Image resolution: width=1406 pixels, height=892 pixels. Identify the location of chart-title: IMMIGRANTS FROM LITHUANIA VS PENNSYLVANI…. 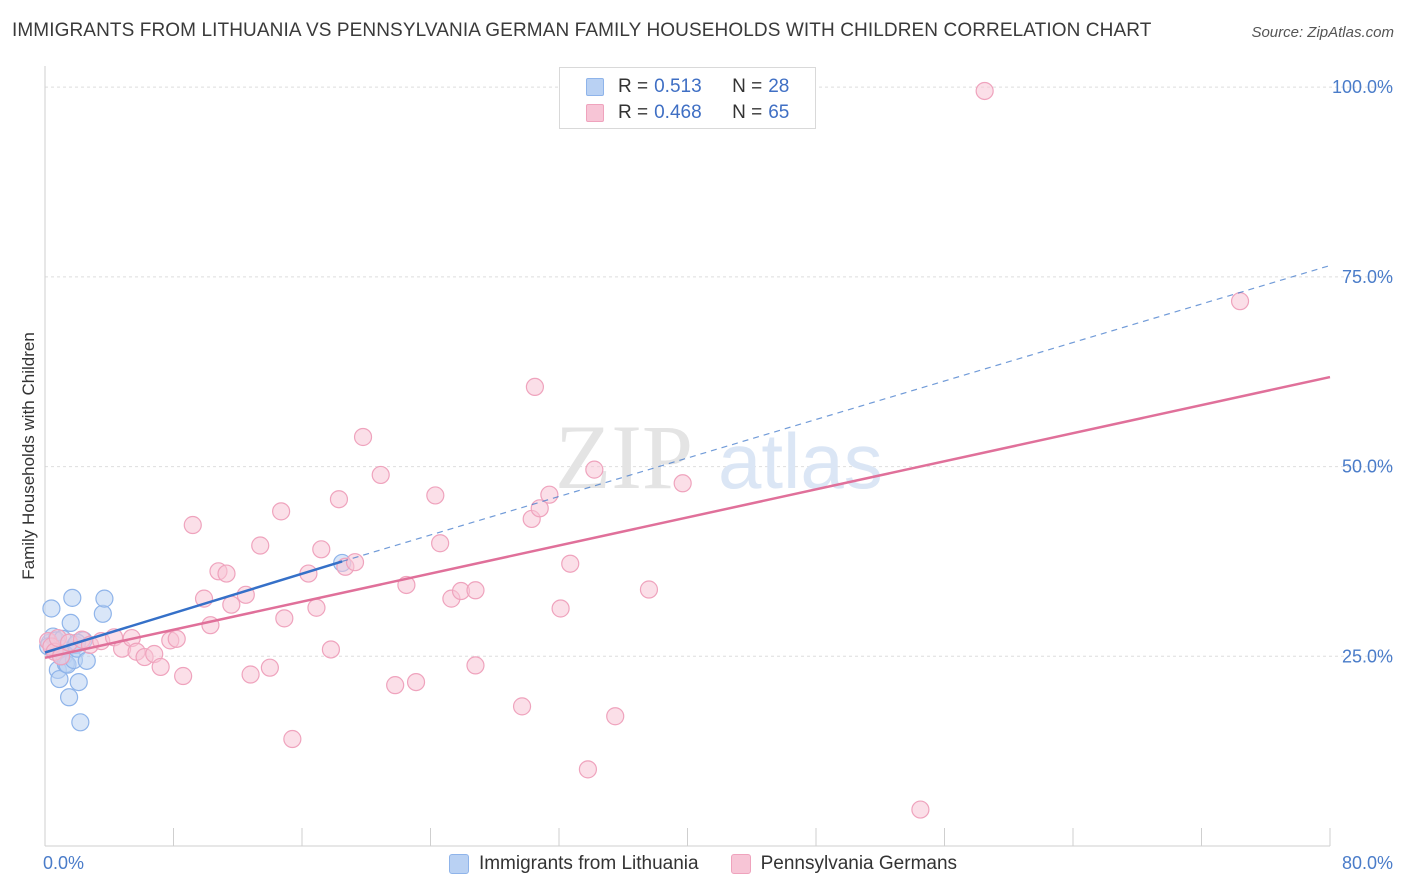
(582, 30).